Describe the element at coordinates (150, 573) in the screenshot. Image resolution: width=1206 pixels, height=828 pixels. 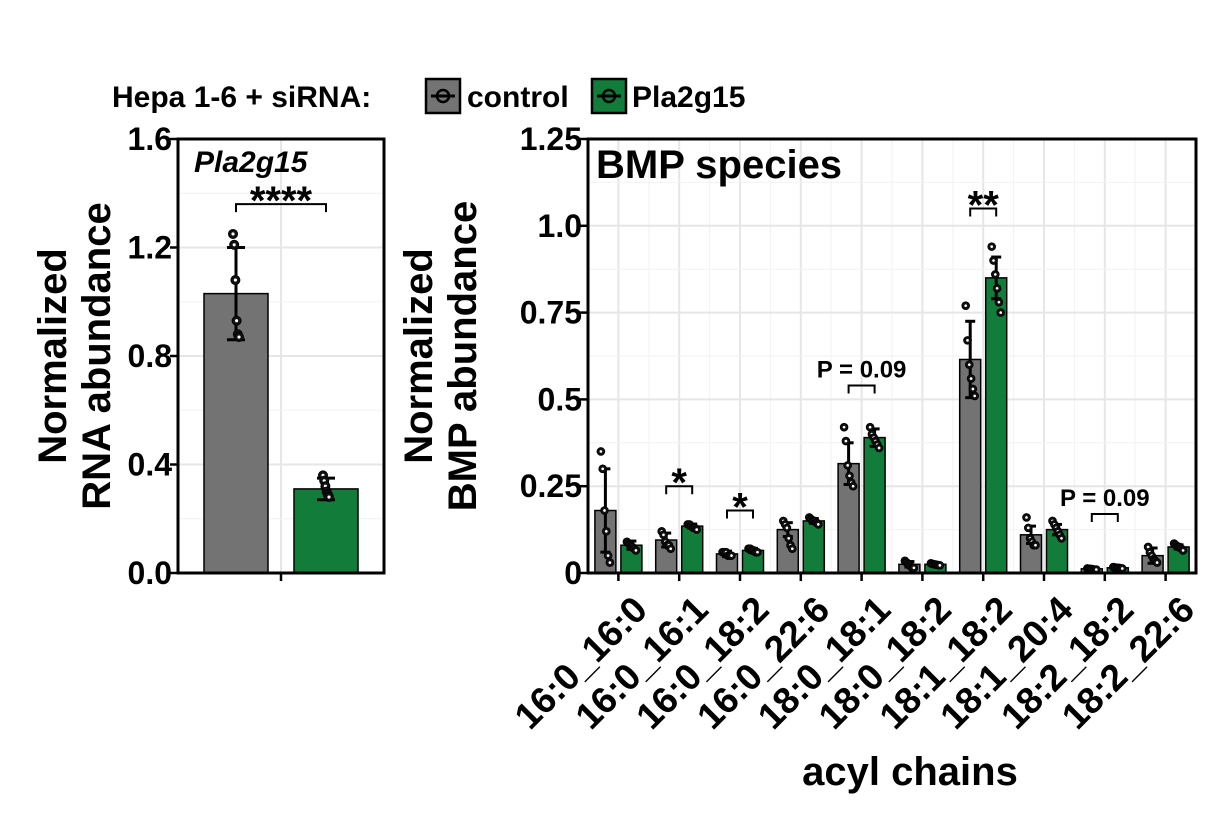
I see `y-tick-label: 0.0` at that location.